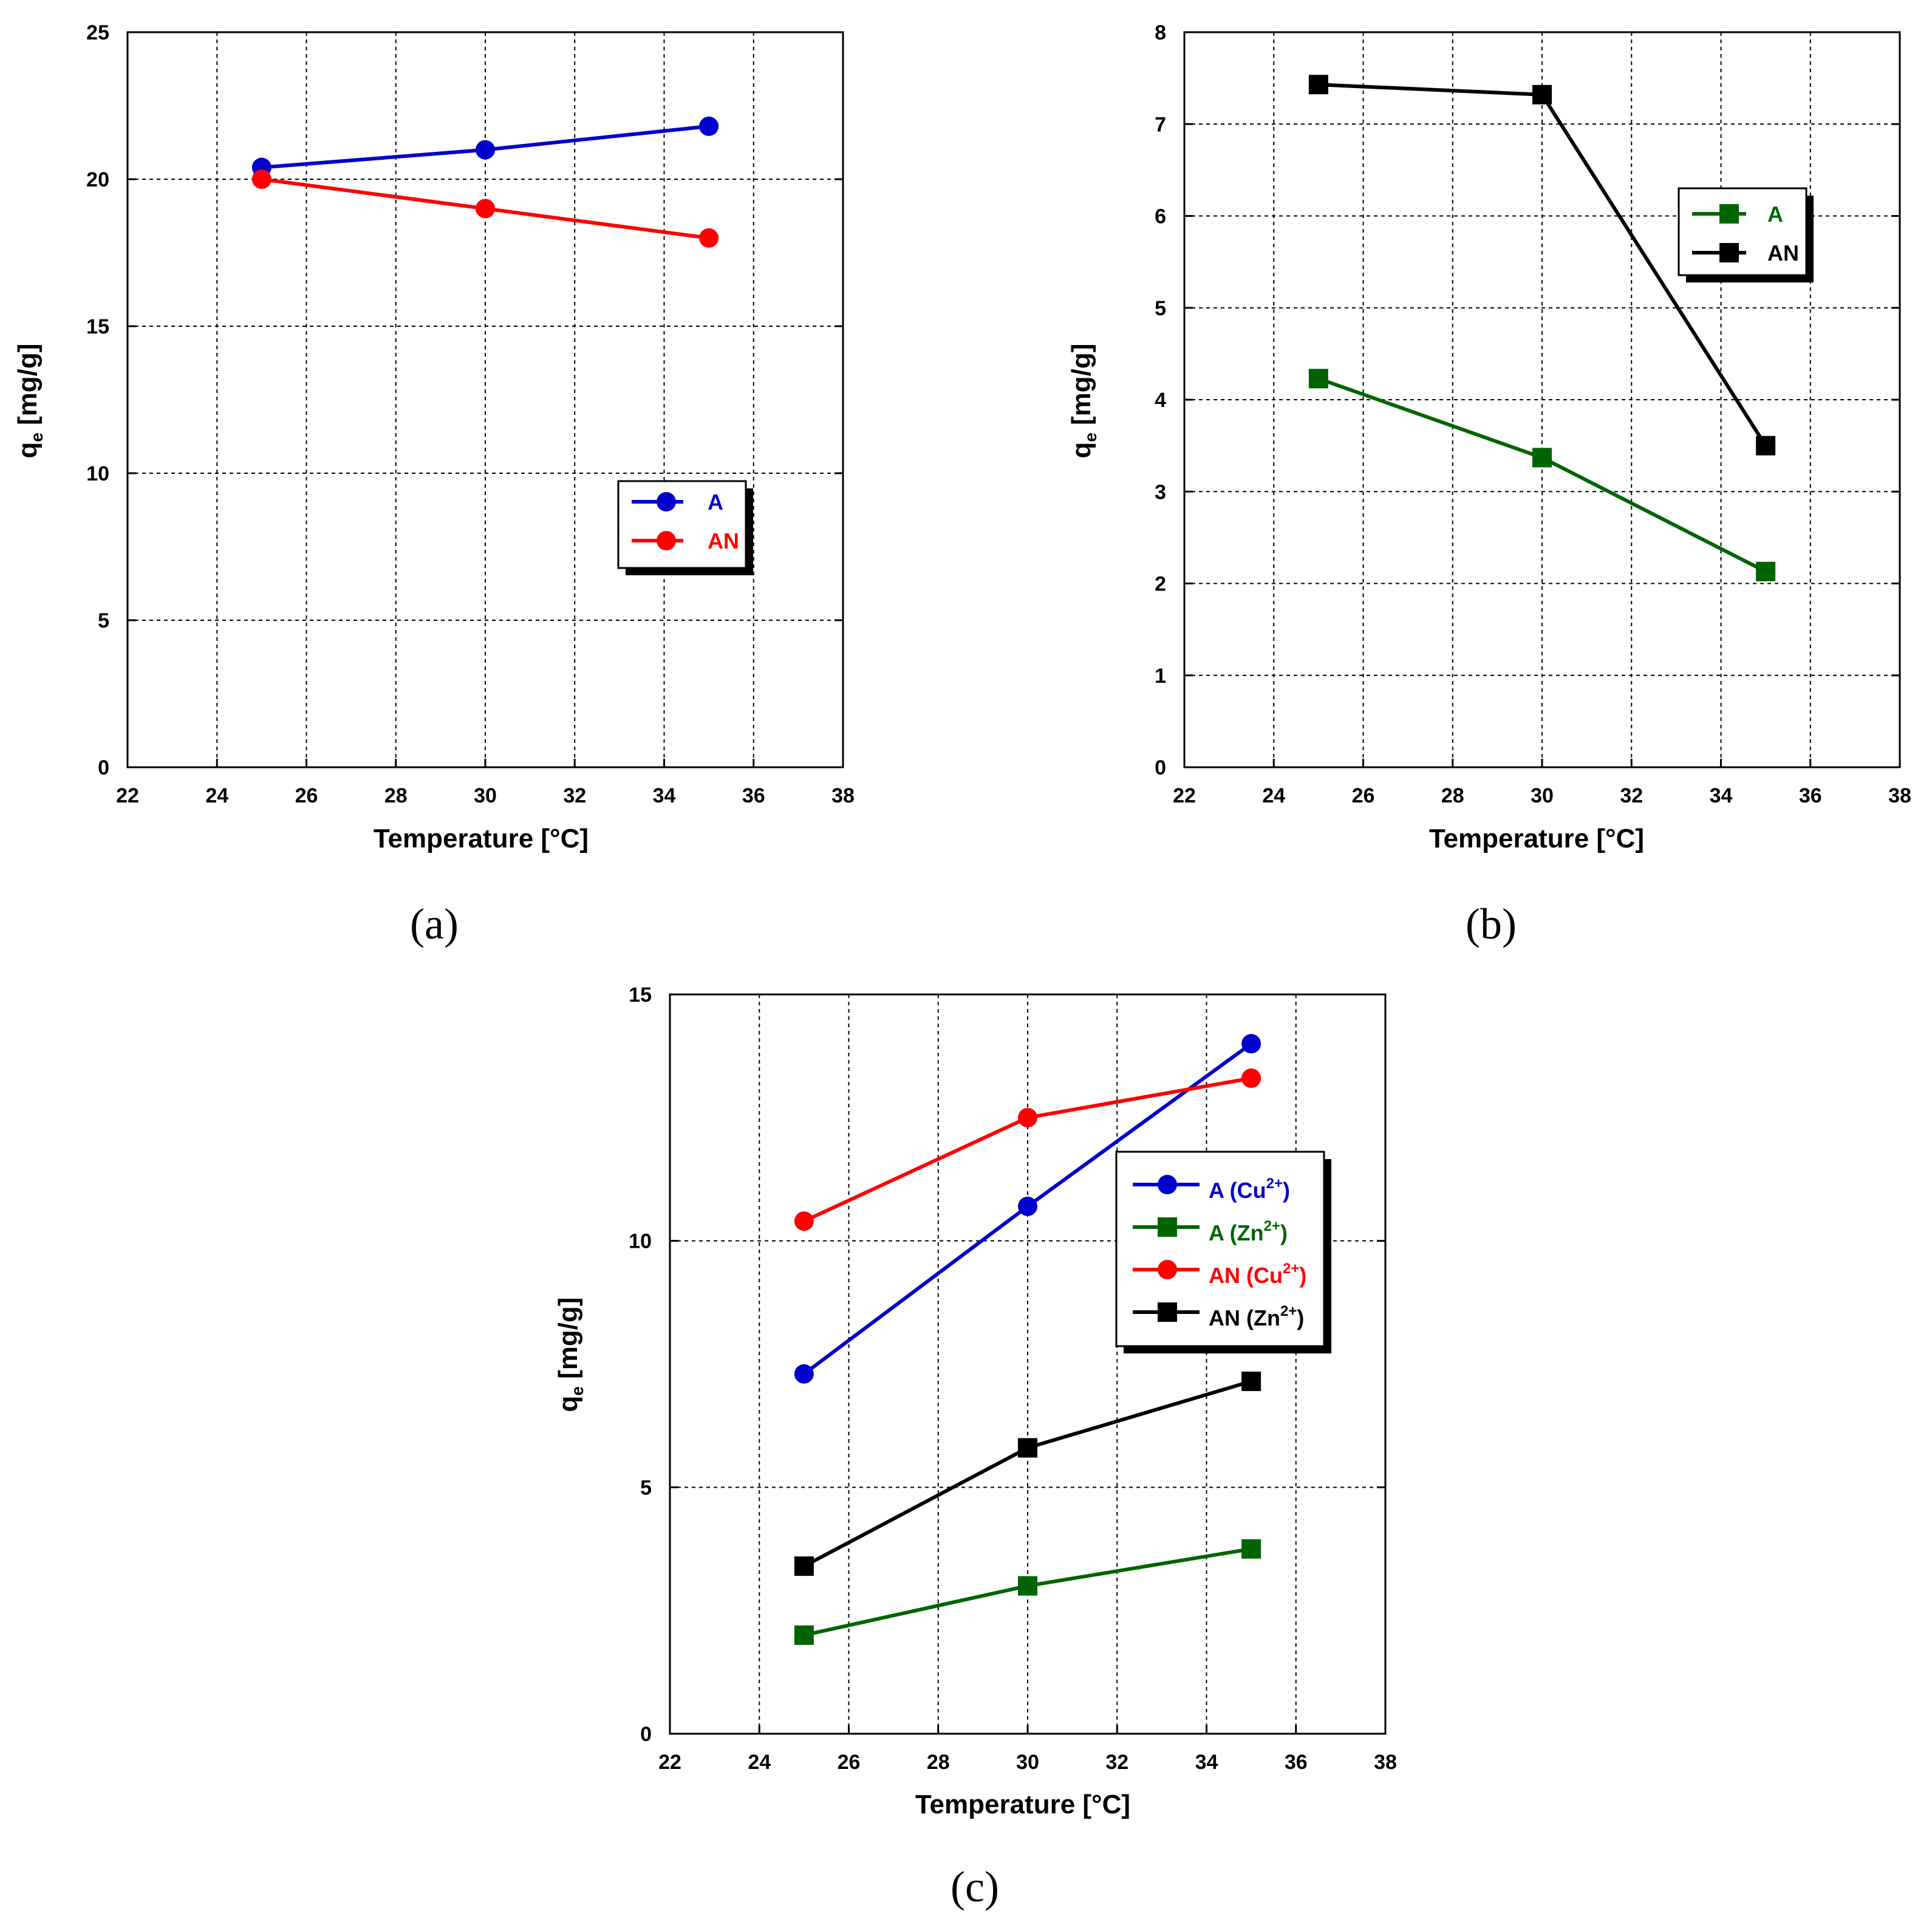 The height and width of the screenshot is (1919, 1932). What do you see at coordinates (97, 32) in the screenshot?
I see `panel-a-ytick-25: 25` at bounding box center [97, 32].